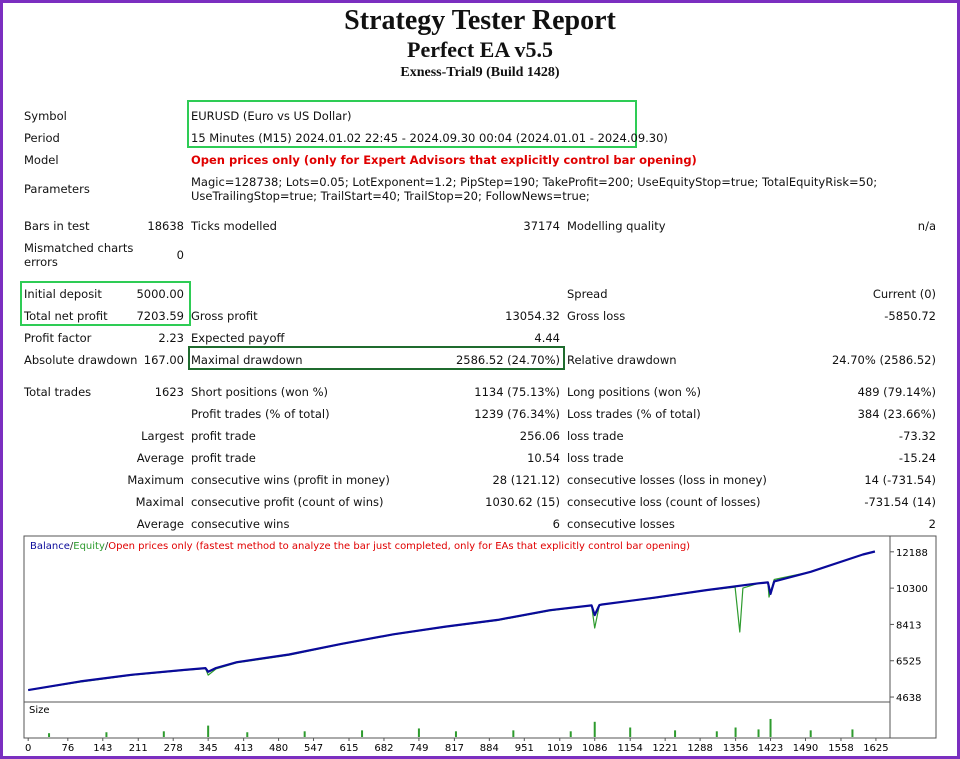 Image resolution: width=960 pixels, height=759 pixels. I want to click on stat-label: consecutive profit (count of wins), so click(287, 502).